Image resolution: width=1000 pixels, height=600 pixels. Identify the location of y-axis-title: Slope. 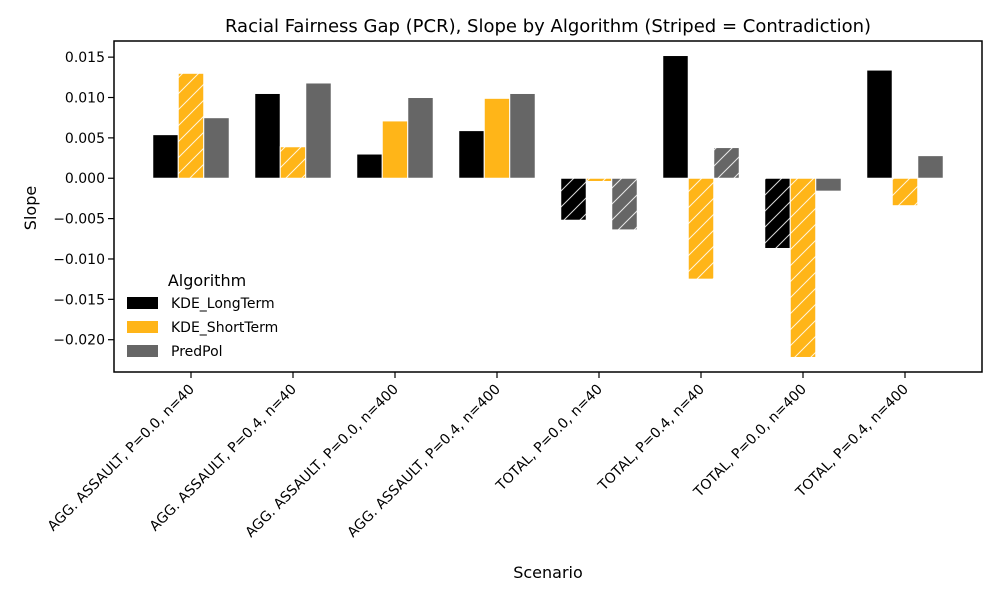
(30, 208).